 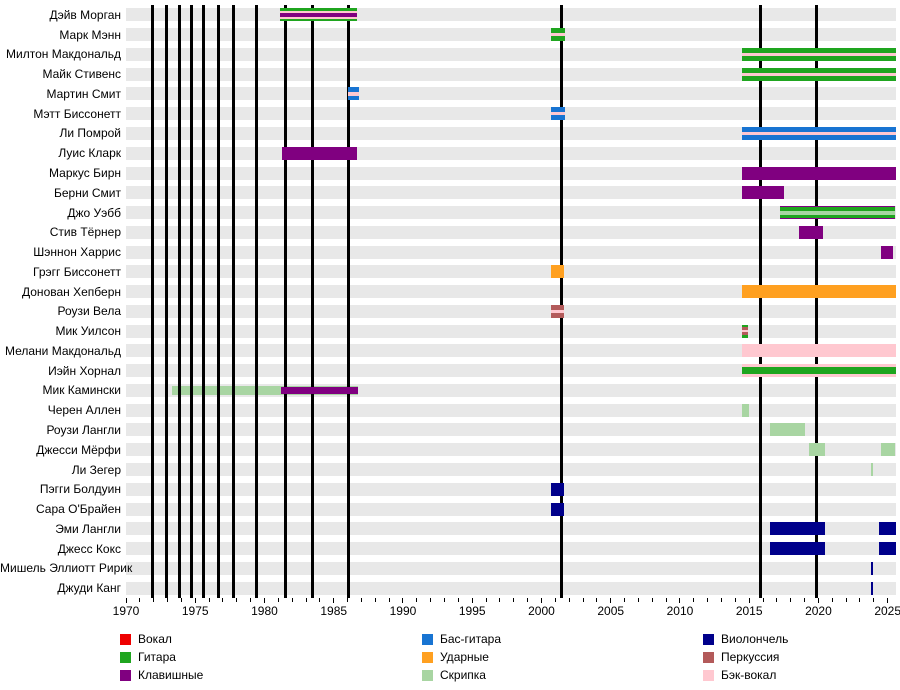 What do you see at coordinates (83, 429) in the screenshot?
I see `member-label: Роузи Лангли` at bounding box center [83, 429].